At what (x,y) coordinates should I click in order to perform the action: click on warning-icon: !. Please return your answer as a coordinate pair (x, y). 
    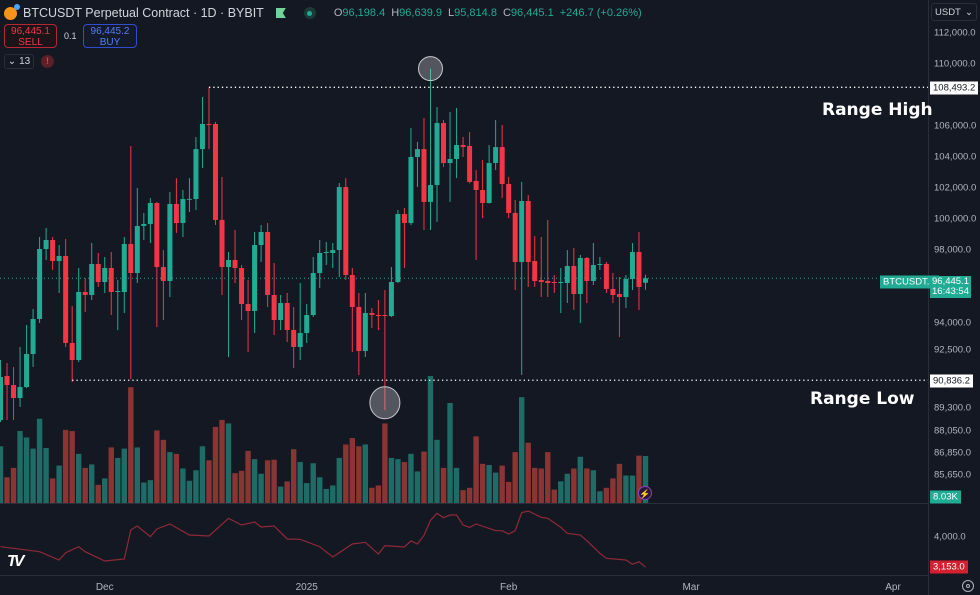
    Looking at the image, I should click on (47, 61).